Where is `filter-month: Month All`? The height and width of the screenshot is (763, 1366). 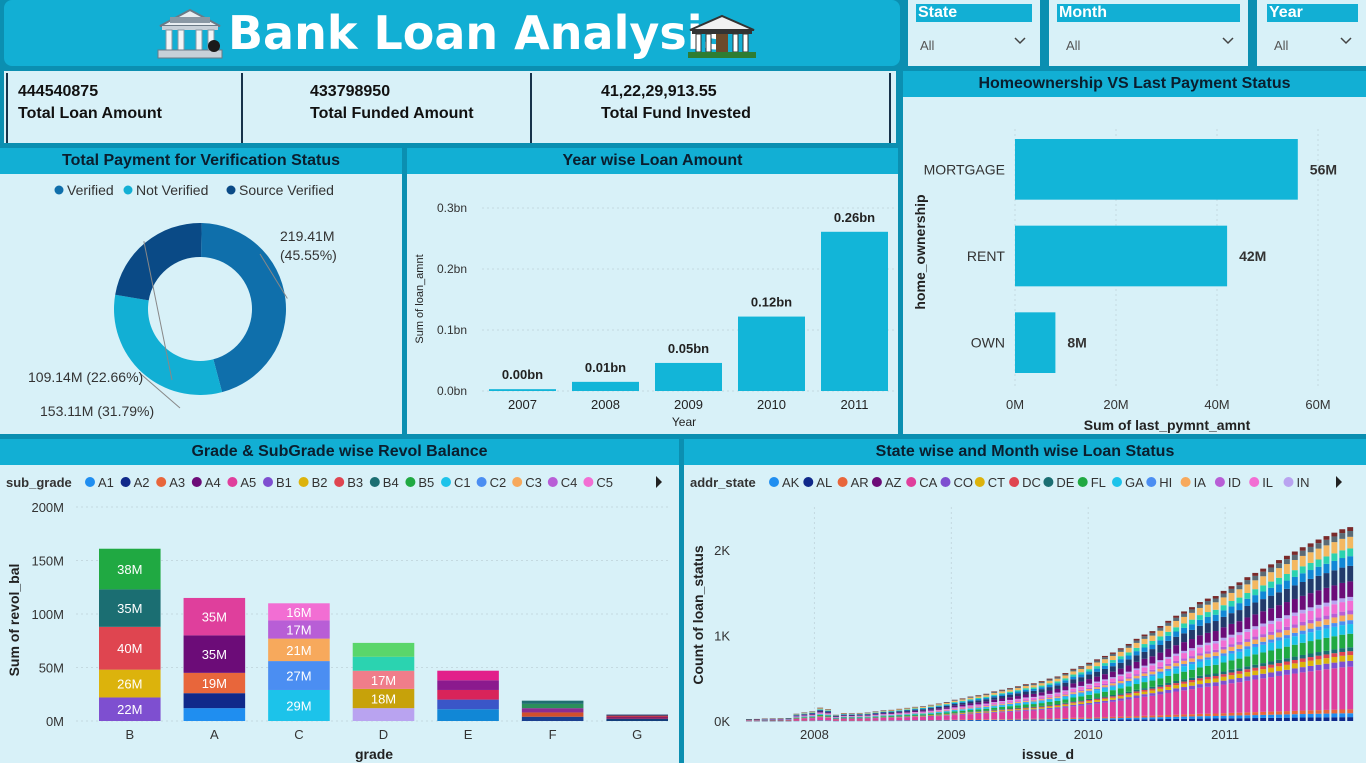
filter-month: Month All is located at coordinates (1148, 33).